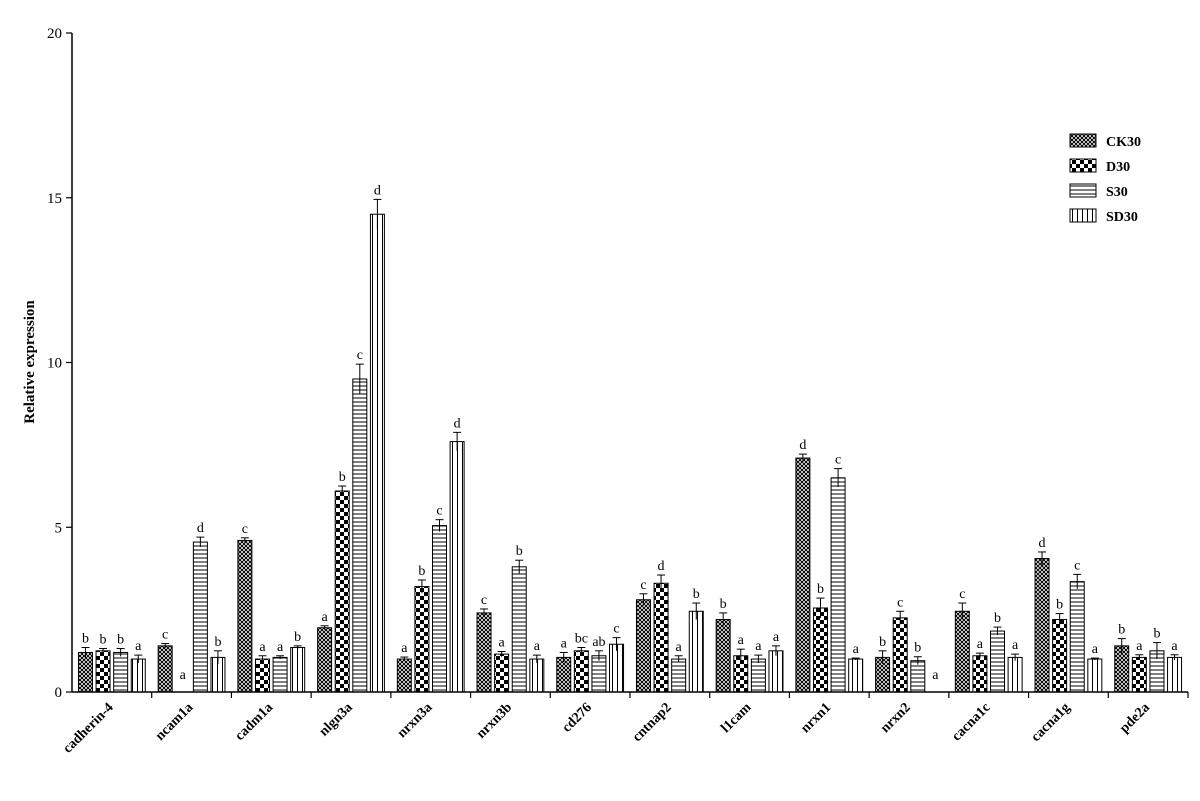 The image size is (1200, 801). I want to click on x-tick-label: nrxn2, so click(896, 718).